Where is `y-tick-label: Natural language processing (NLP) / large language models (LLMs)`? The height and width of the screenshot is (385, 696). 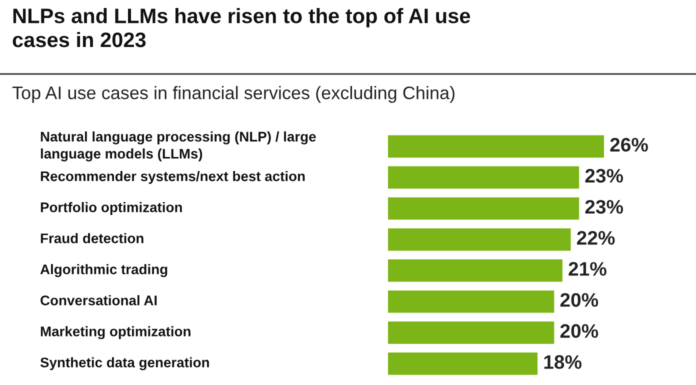 y-tick-label: Natural language processing (NLP) / large language models (LLMs) is located at coordinates (178, 146).